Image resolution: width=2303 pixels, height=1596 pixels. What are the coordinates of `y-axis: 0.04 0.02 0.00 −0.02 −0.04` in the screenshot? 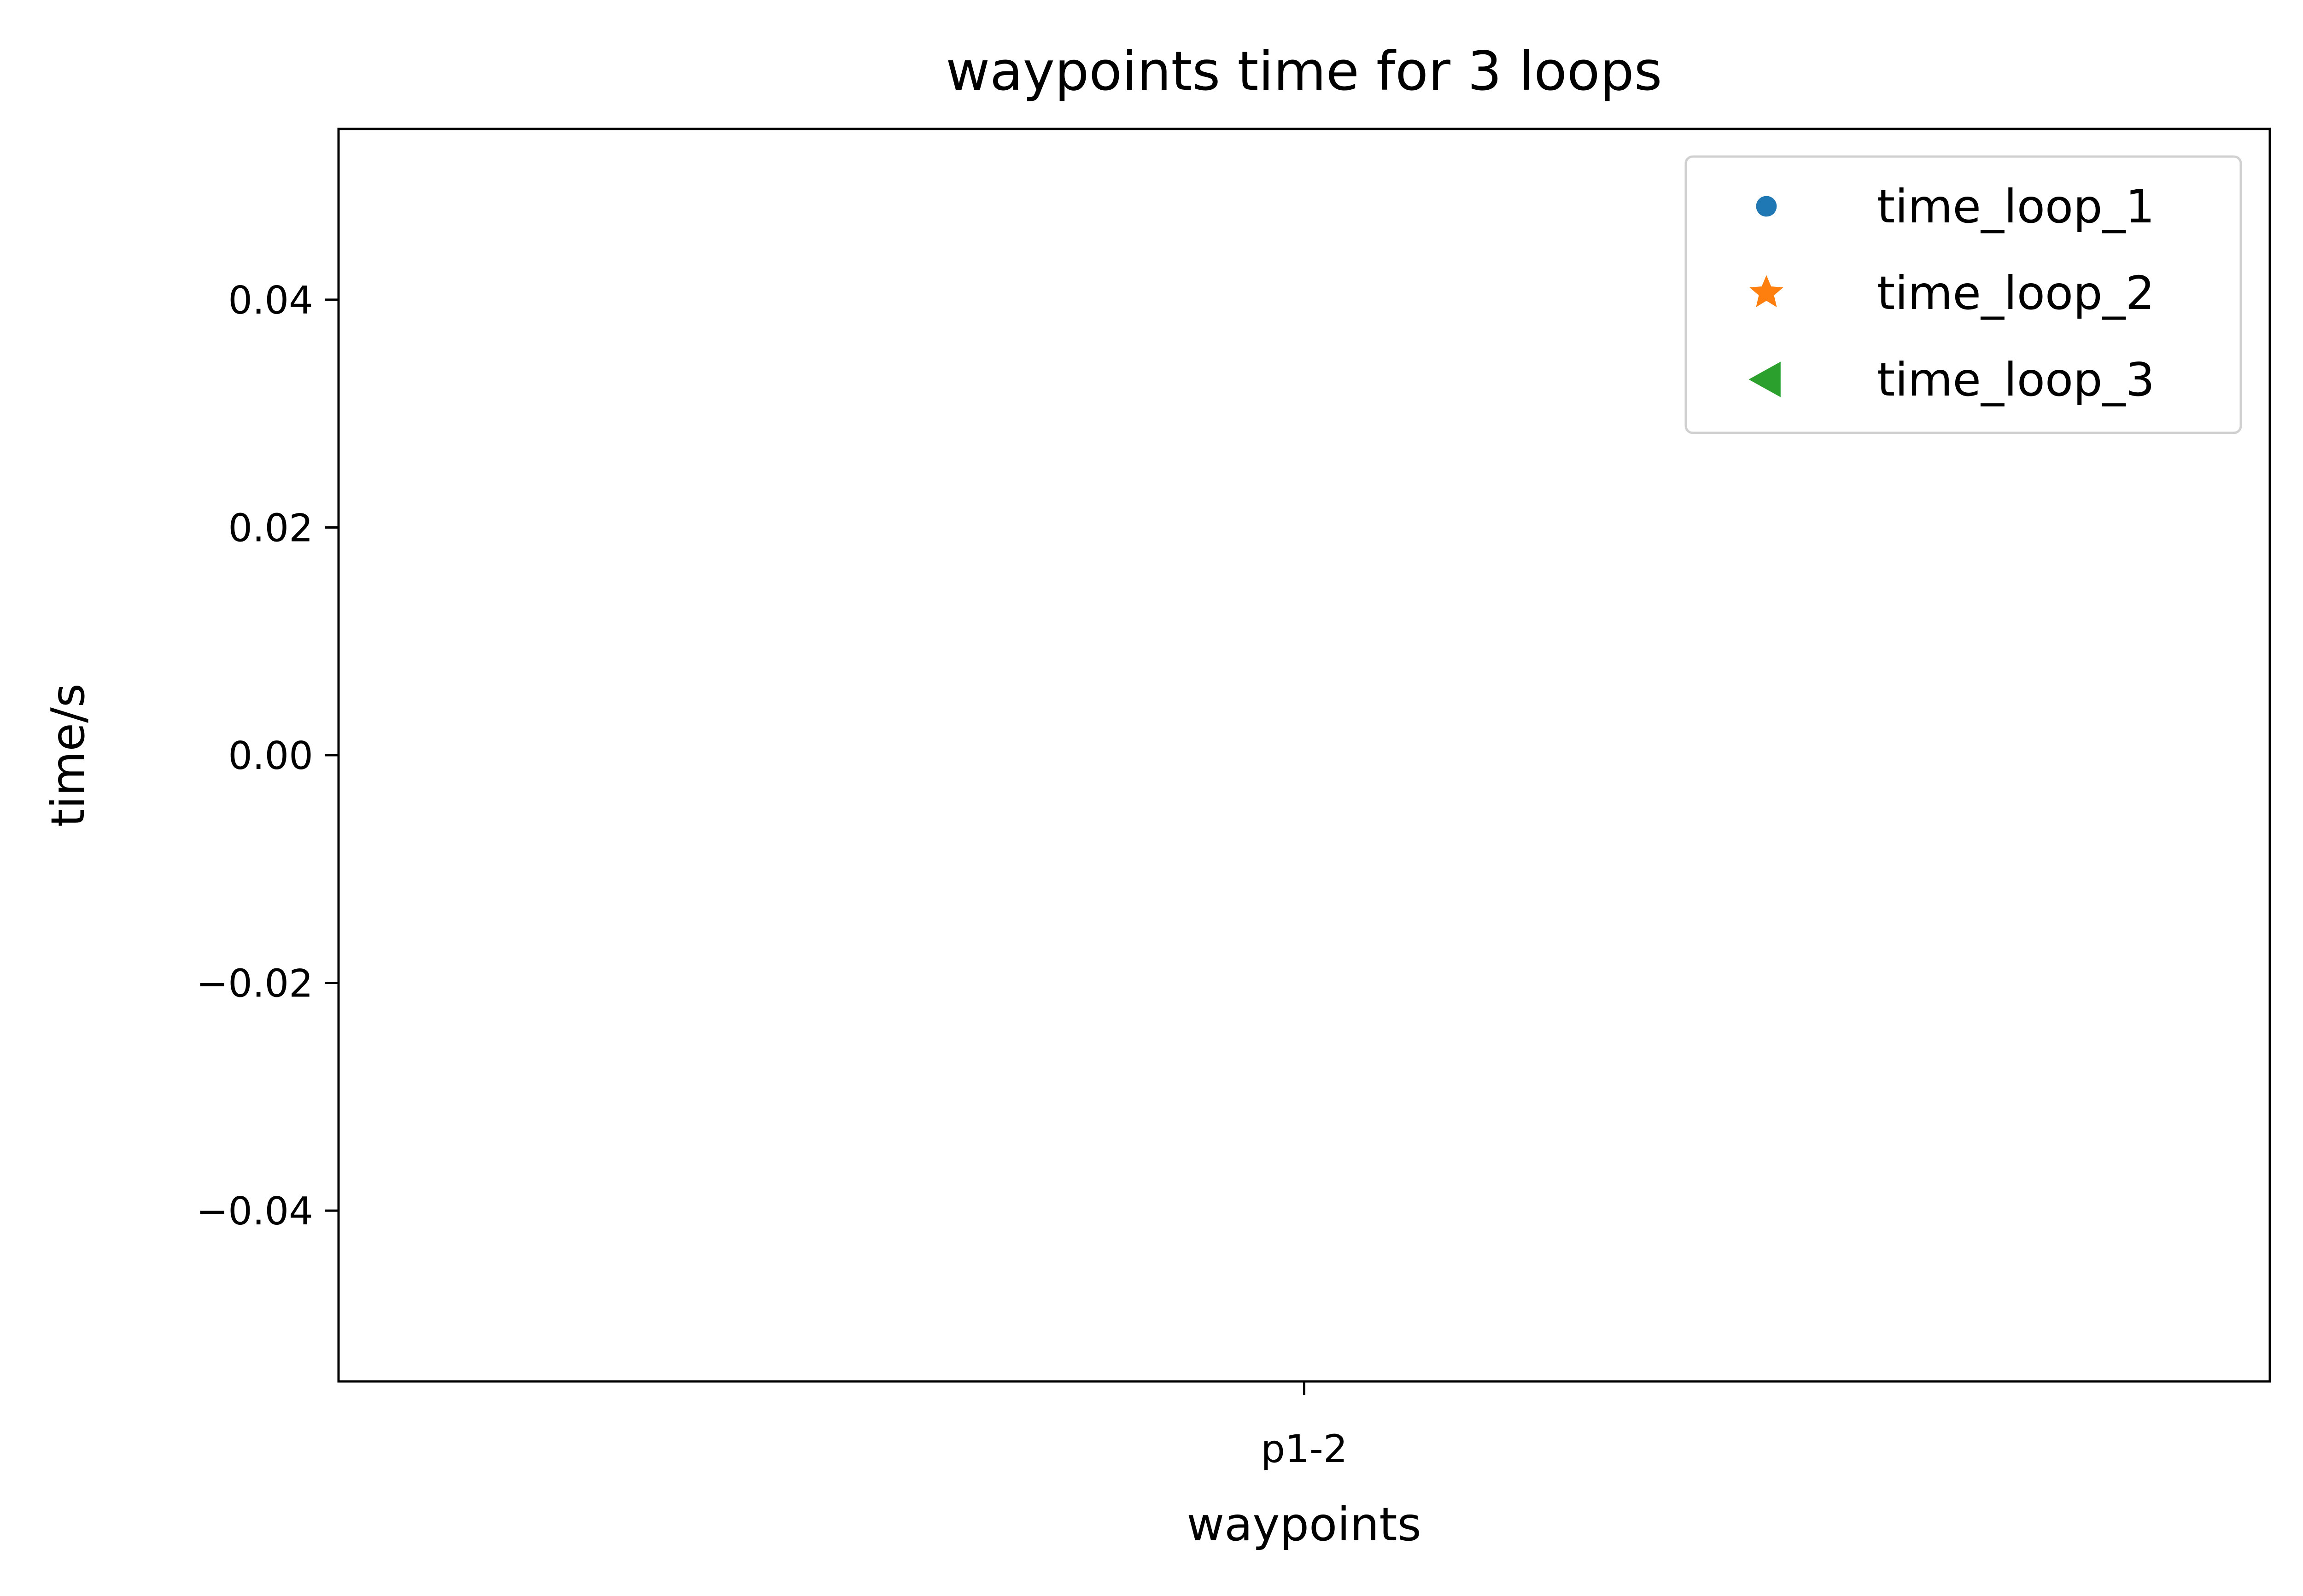 It's located at (268, 756).